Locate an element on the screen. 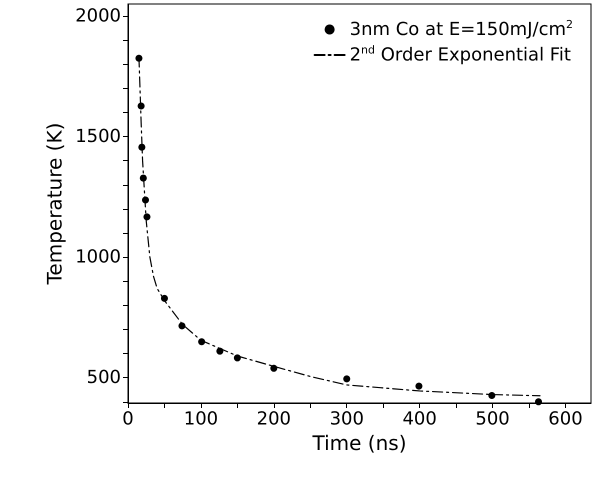  y-tick-label: 1500 is located at coordinates (98, 137).